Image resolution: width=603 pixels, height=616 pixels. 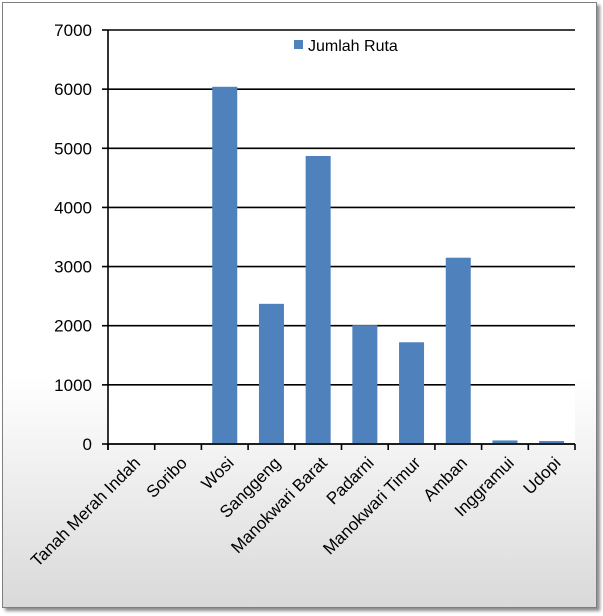 I want to click on y-tick-label: 4000, so click(x=73, y=207).